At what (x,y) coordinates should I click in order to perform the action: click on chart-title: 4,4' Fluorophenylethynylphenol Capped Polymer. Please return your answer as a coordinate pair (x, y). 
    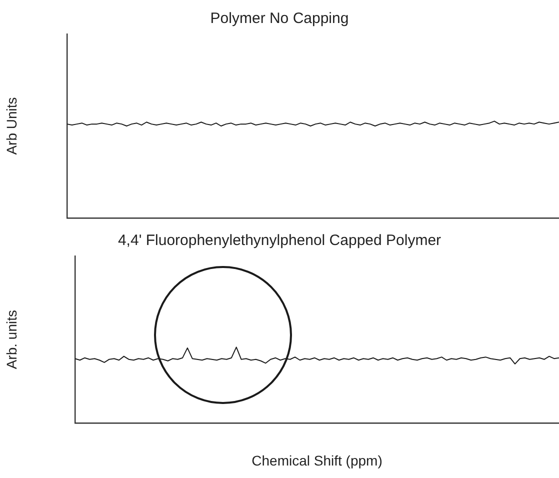
    Looking at the image, I should click on (280, 241).